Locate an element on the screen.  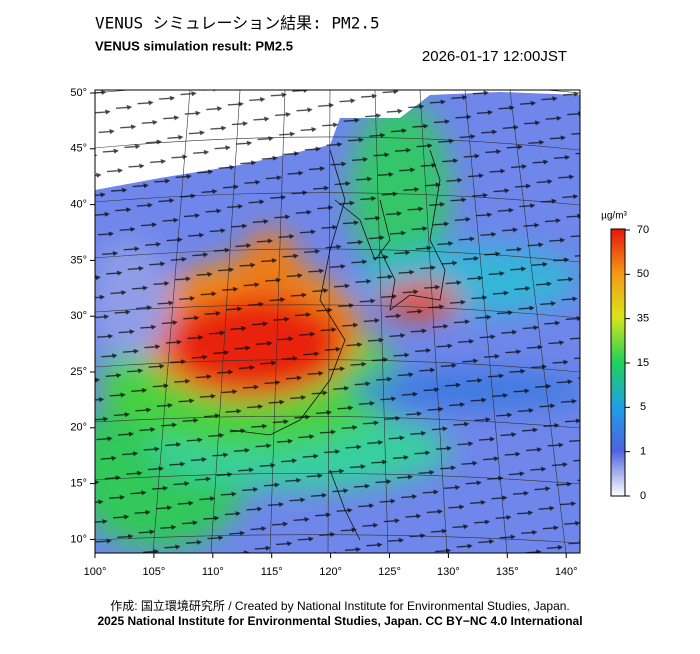
lon-label: 125° is located at coordinates (389, 572).